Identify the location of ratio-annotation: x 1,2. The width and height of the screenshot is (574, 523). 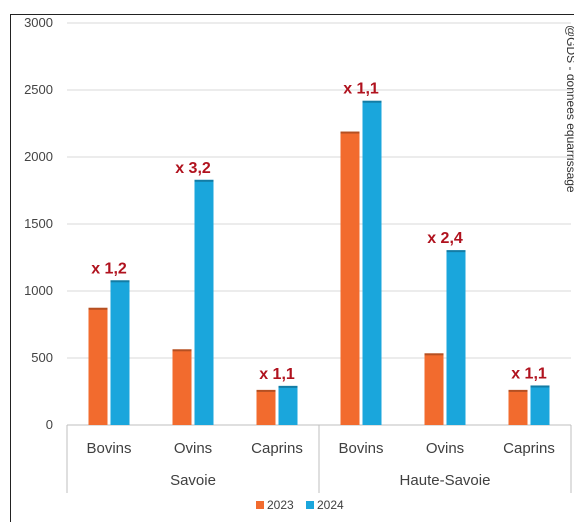
(109, 268).